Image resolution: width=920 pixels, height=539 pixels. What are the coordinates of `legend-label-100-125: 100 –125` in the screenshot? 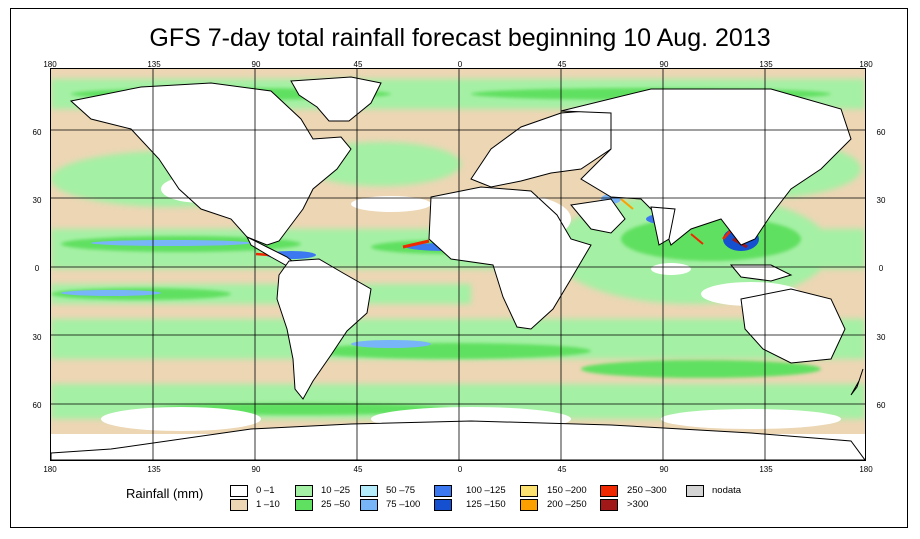 It's located at (486, 490).